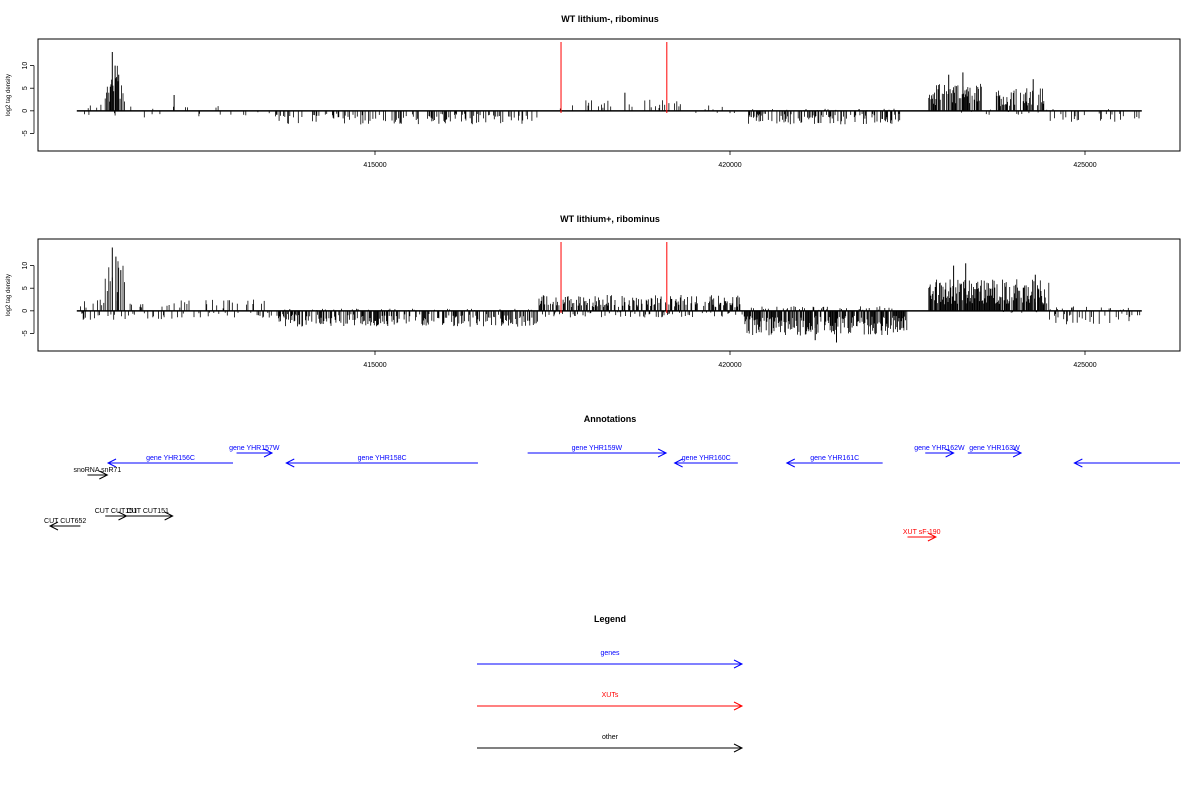  I want to click on annotation-feature: gene YHR162W, so click(939, 451).